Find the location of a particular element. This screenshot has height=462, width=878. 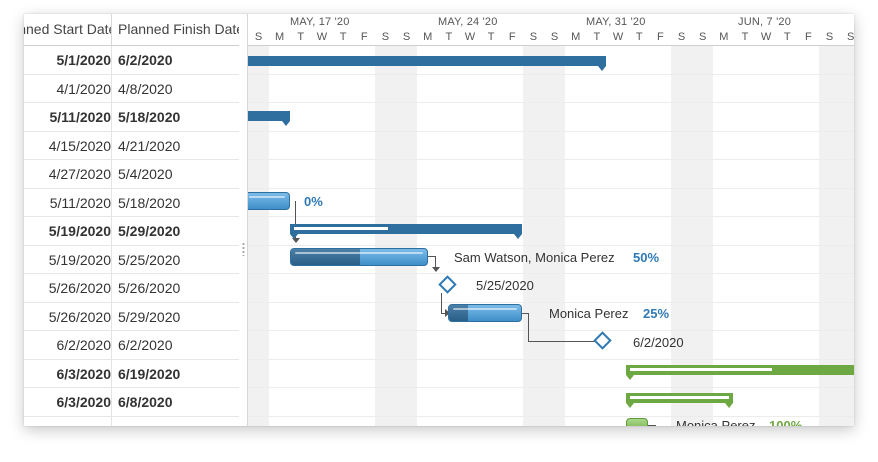

week-label: MAY, 24 '20 is located at coordinates (468, 22).